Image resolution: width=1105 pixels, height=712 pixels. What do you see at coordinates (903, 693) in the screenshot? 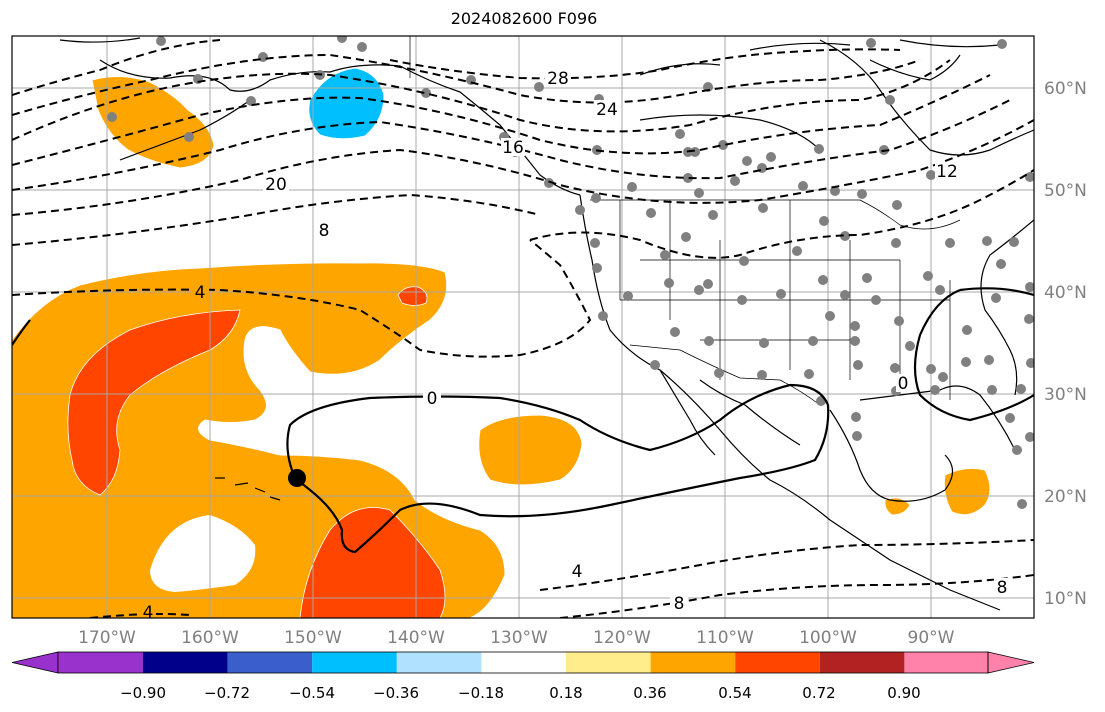
I see `colorbar-tick-label: 0.90` at bounding box center [903, 693].